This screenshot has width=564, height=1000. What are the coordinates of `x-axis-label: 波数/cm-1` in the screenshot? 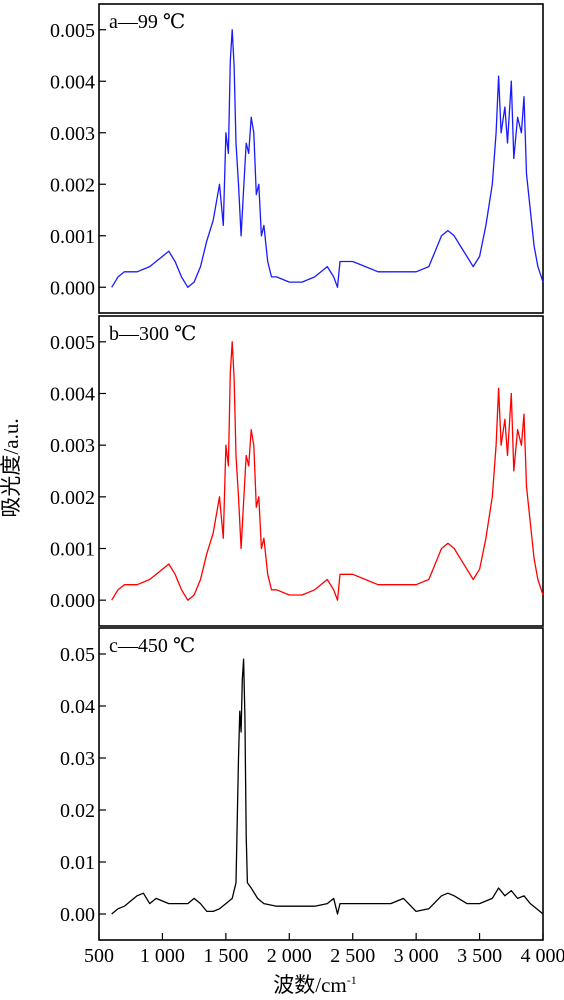 It's located at (315, 985).